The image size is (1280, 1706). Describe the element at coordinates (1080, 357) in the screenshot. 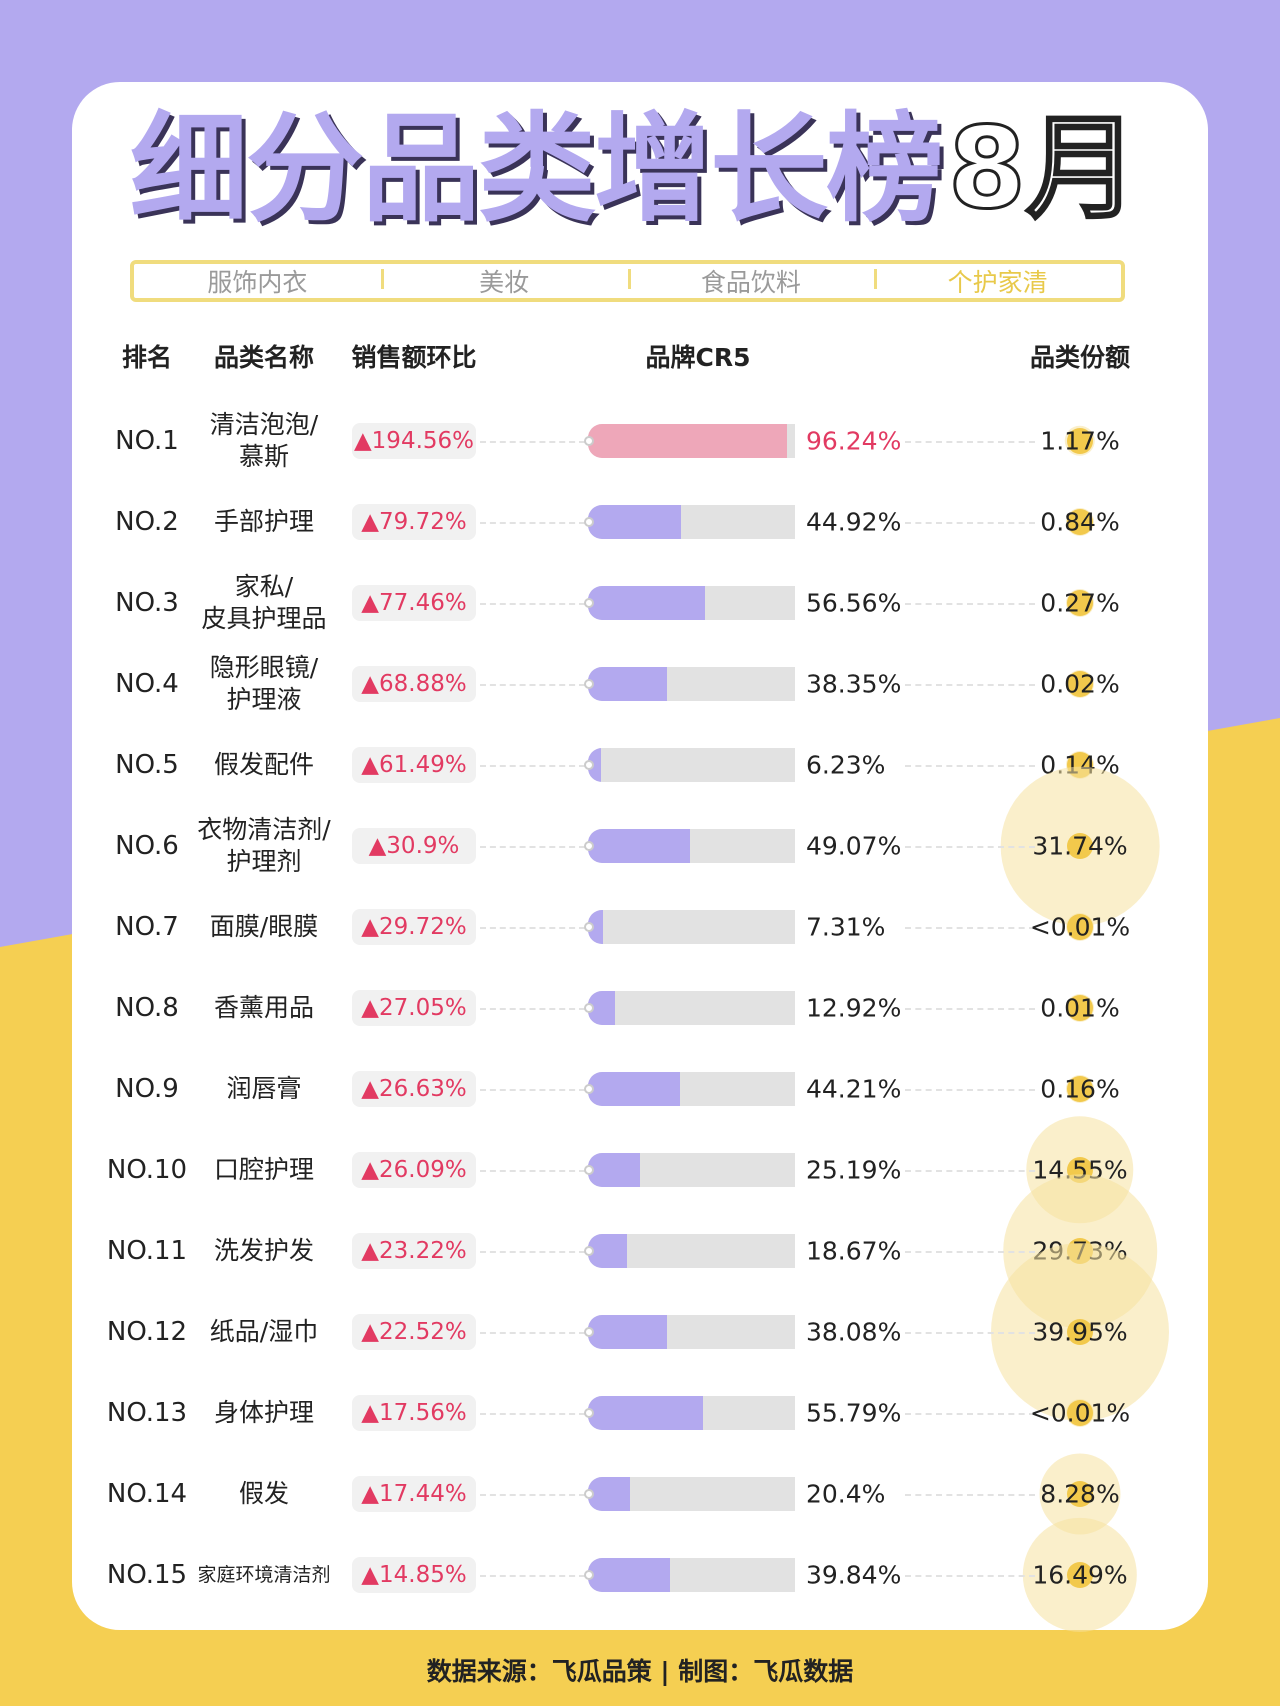

I see `header-share: 品类份额` at that location.